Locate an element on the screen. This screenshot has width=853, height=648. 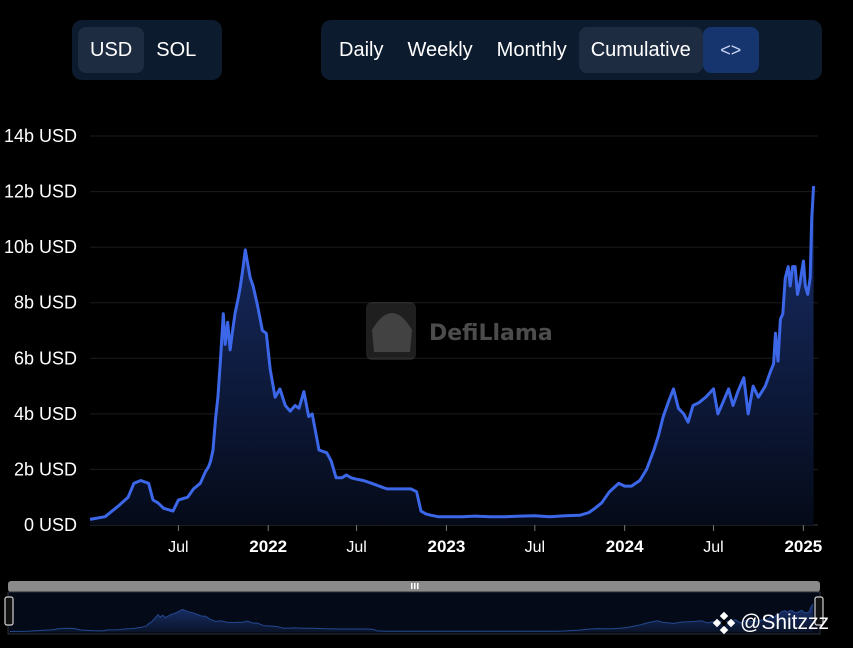
y-tick-label: 12b USD is located at coordinates (40, 192).